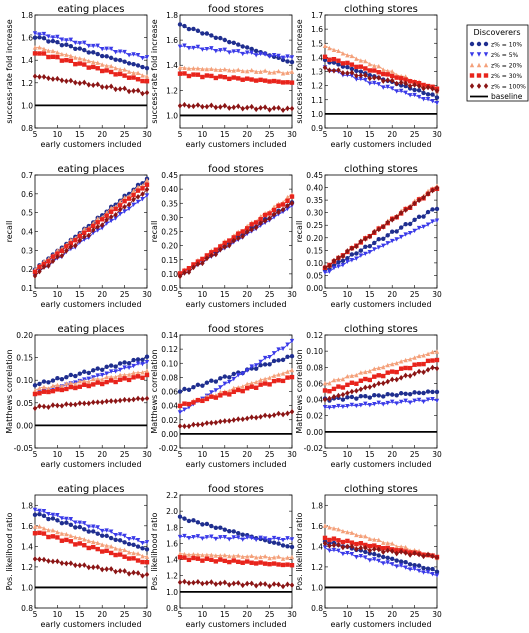 The image size is (529, 633). I want to click on y-axis-label: Pos. likelihood ratio, so click(299, 552).